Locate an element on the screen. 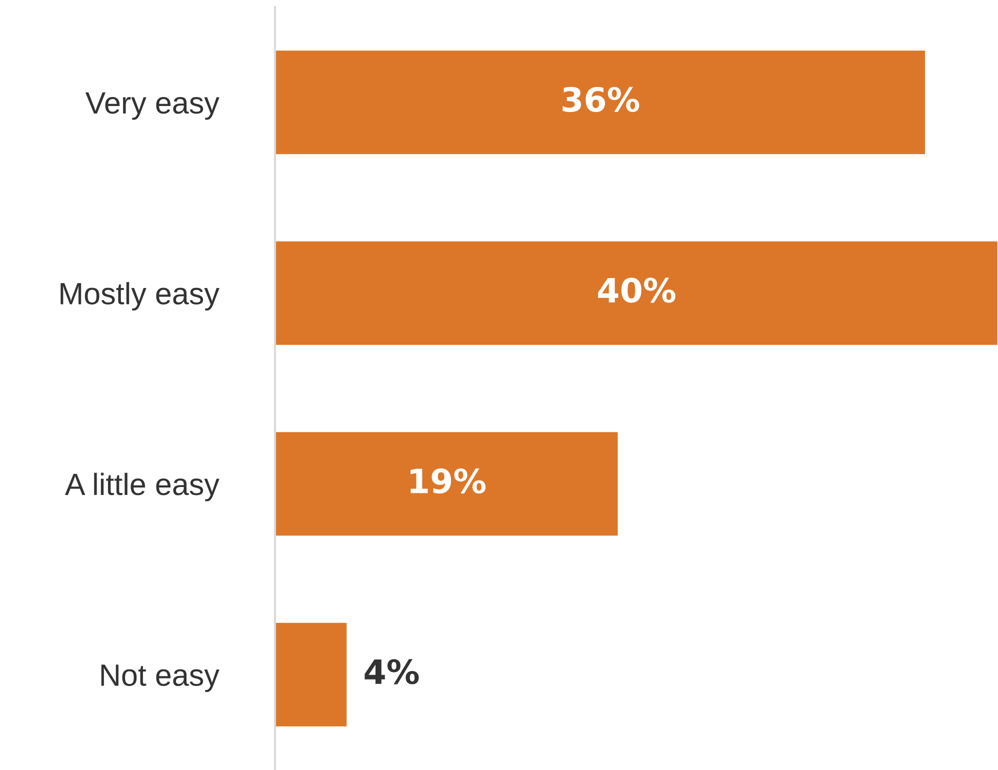  data-label: 4% is located at coordinates (391, 671).